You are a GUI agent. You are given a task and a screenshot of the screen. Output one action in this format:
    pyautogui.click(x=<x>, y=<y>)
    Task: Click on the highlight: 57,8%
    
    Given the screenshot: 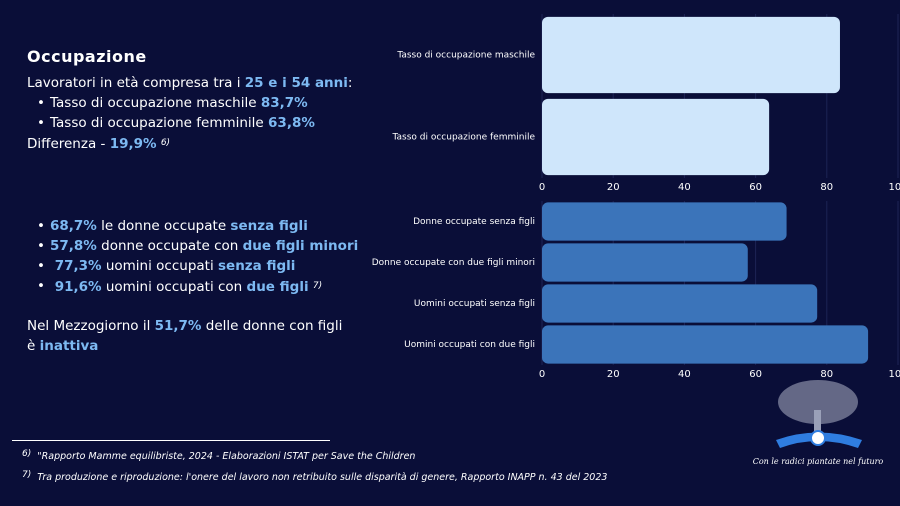 What is the action you would take?
    pyautogui.click(x=73, y=246)
    